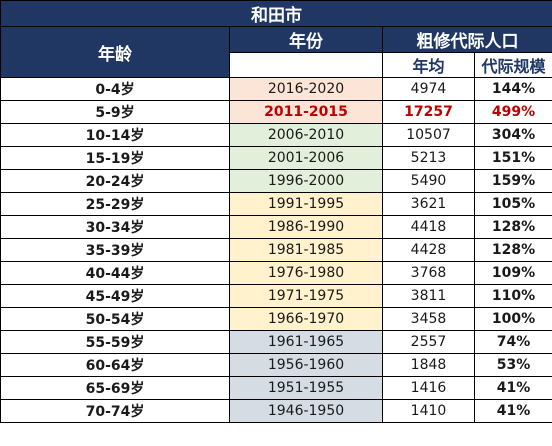 The width and height of the screenshot is (552, 446). I want to click on avg-cell: 3621, so click(428, 204).